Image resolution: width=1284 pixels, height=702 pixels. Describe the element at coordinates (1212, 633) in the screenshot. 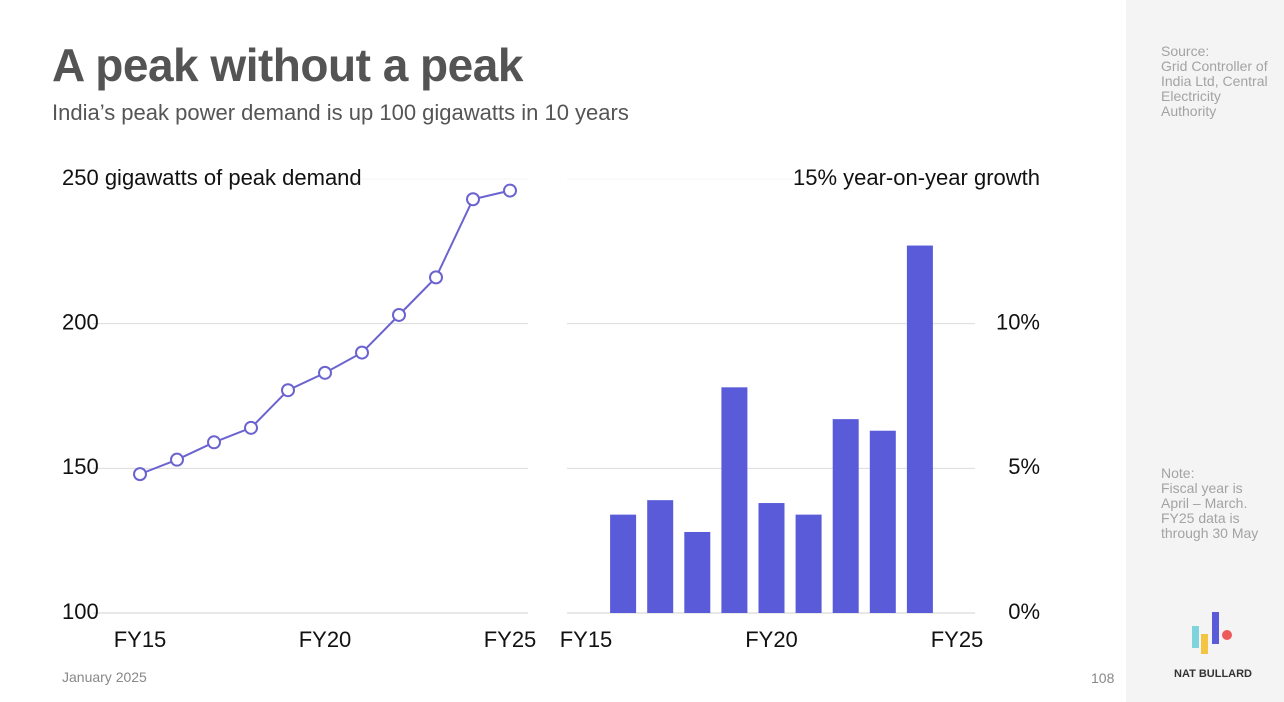

I see `logo` at that location.